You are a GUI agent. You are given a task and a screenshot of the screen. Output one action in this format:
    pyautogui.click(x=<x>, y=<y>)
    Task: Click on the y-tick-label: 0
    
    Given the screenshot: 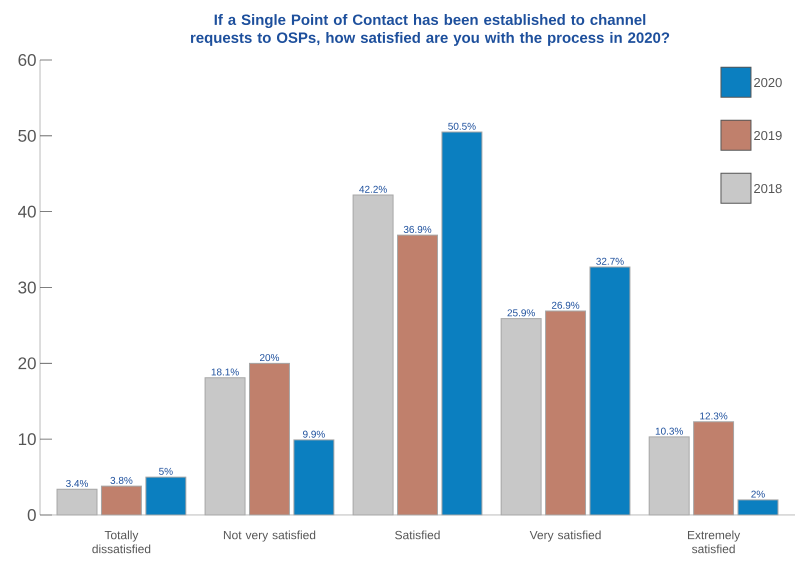 What is the action you would take?
    pyautogui.click(x=32, y=514)
    